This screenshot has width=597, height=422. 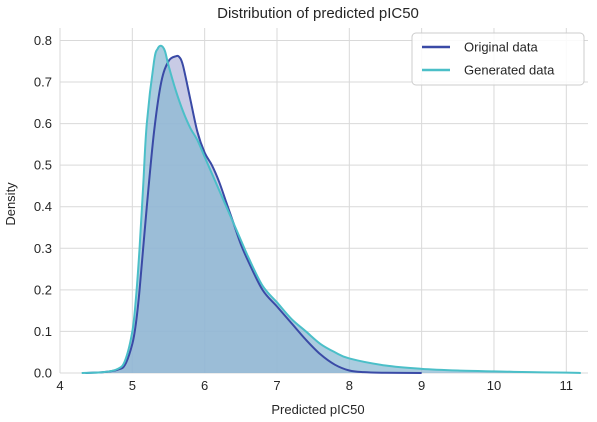 I want to click on y-axis-ticks: 0.0 0.1 0.2 0.3 0.4 0.5 0.6 0.7 0.8, so click(x=43, y=207).